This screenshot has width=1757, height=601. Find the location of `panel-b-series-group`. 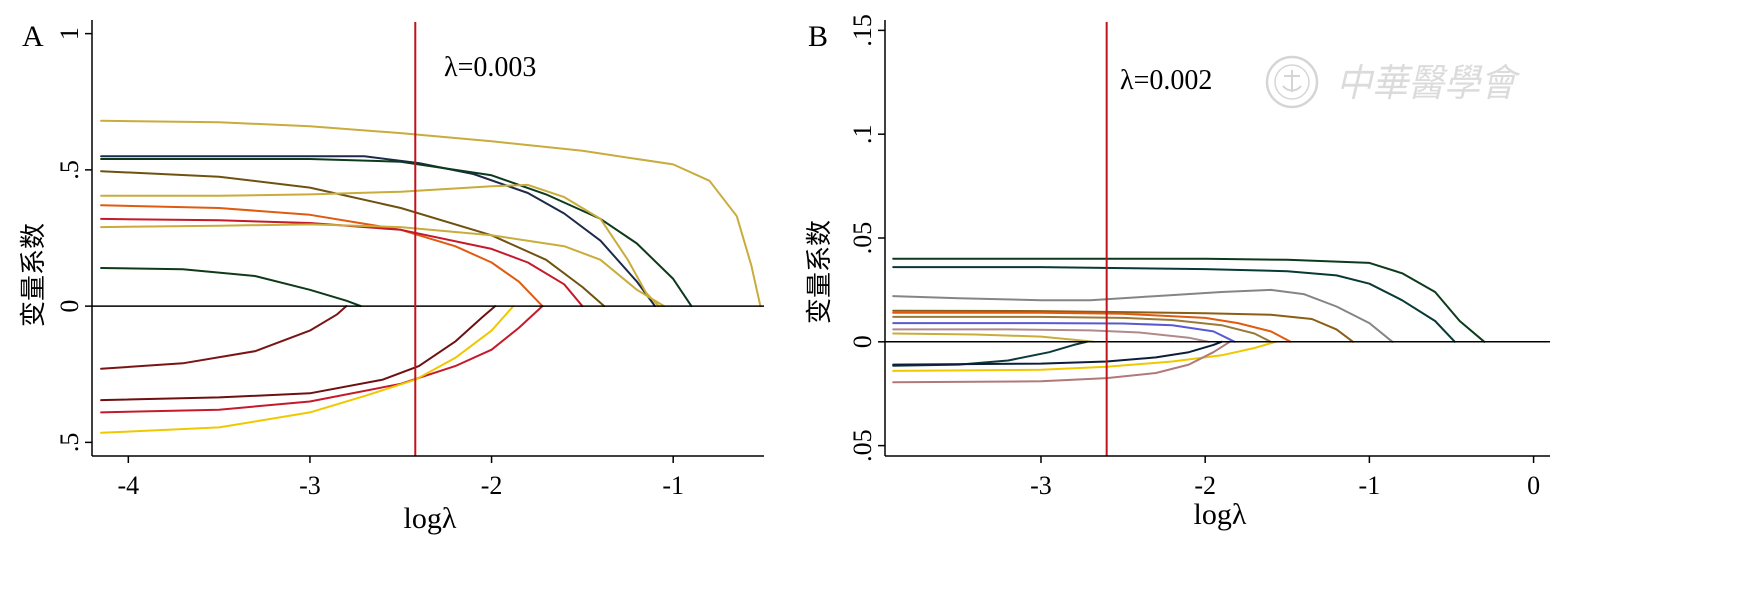

panel-b-series-group is located at coordinates (1189, 320).